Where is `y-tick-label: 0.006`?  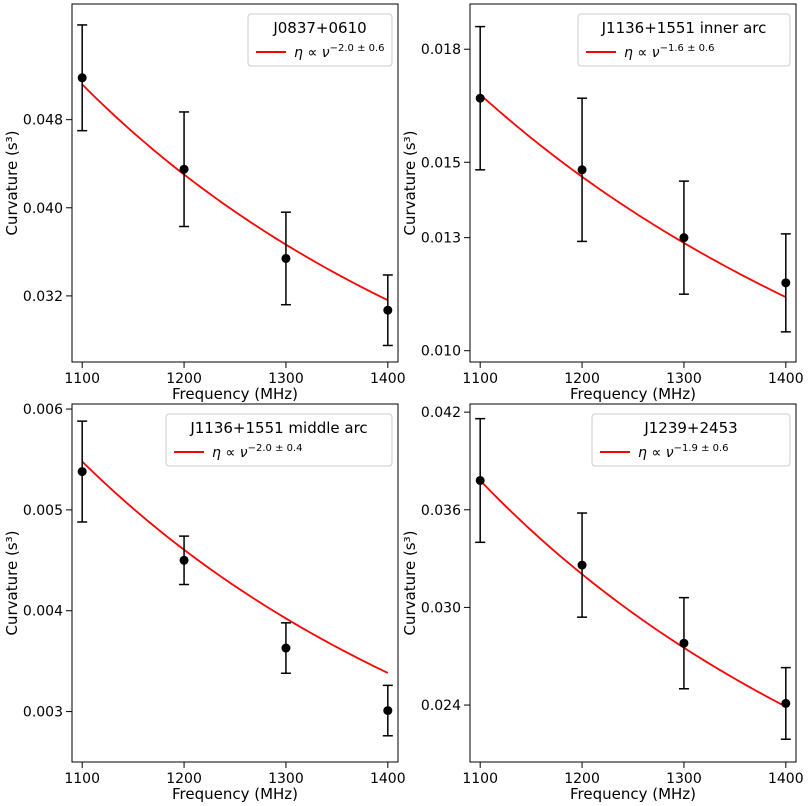
y-tick-label: 0.006 is located at coordinates (43, 410).